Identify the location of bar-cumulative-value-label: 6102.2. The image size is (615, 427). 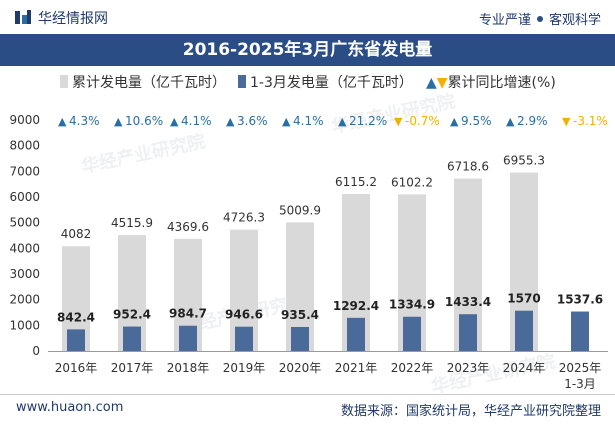
(412, 182).